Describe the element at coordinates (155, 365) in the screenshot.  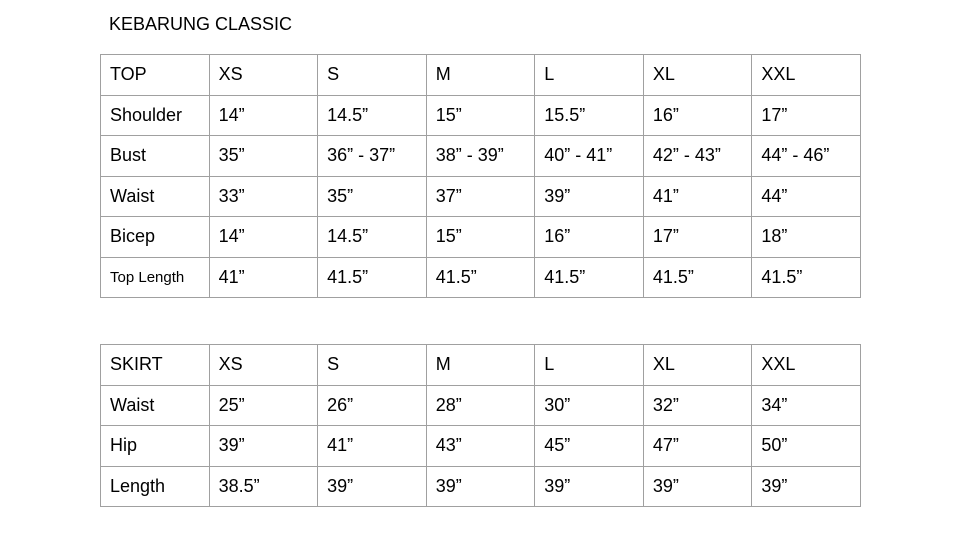
I see `header-cell: SKIRT` at that location.